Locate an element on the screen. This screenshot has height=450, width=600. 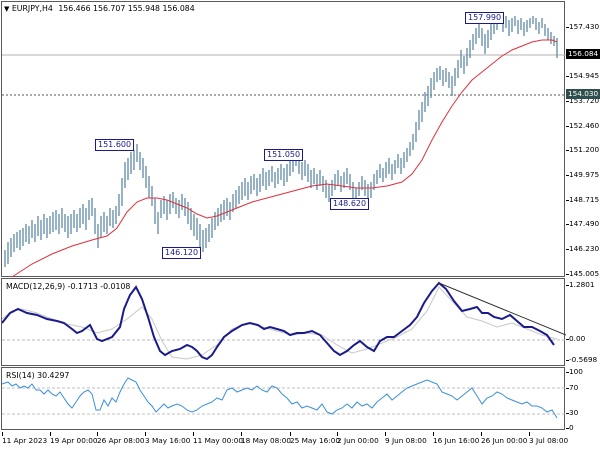
price-tick: 154.945 is located at coordinates (582, 75).